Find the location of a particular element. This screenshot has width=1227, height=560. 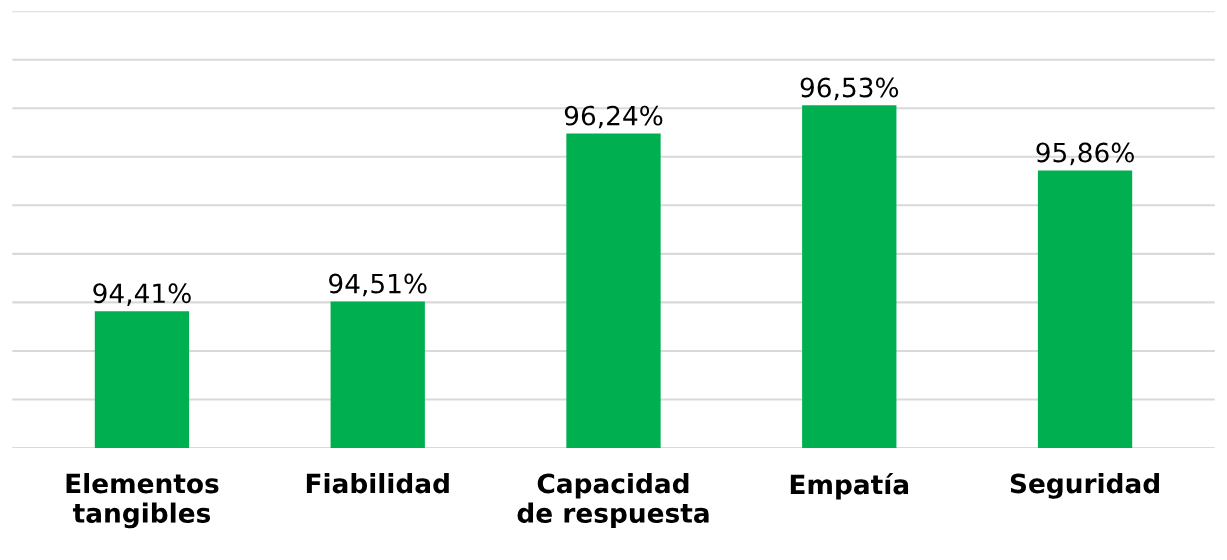

data-label: 95,86% is located at coordinates (1085, 154).